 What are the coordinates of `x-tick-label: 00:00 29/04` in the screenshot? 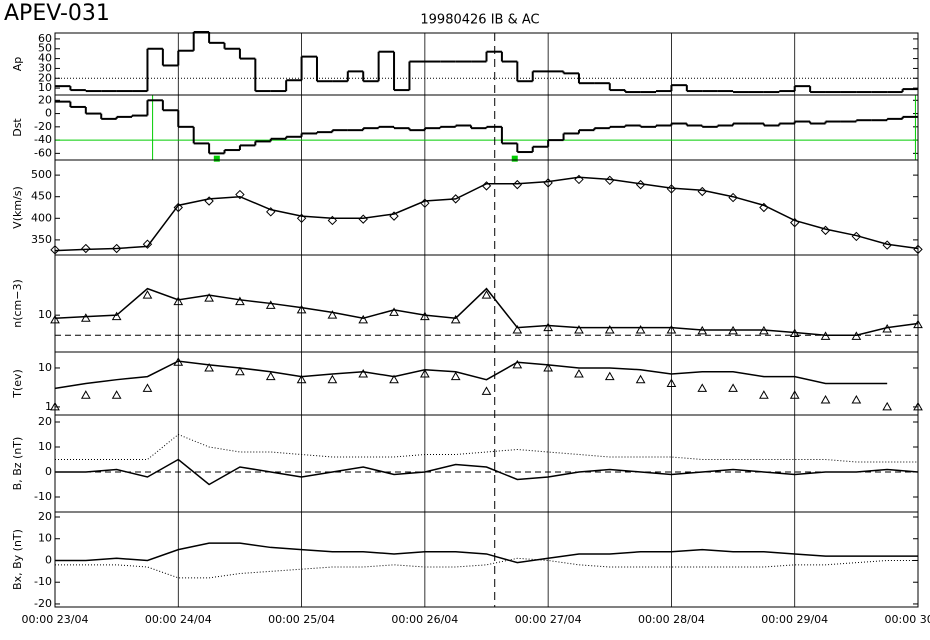 It's located at (794, 619).